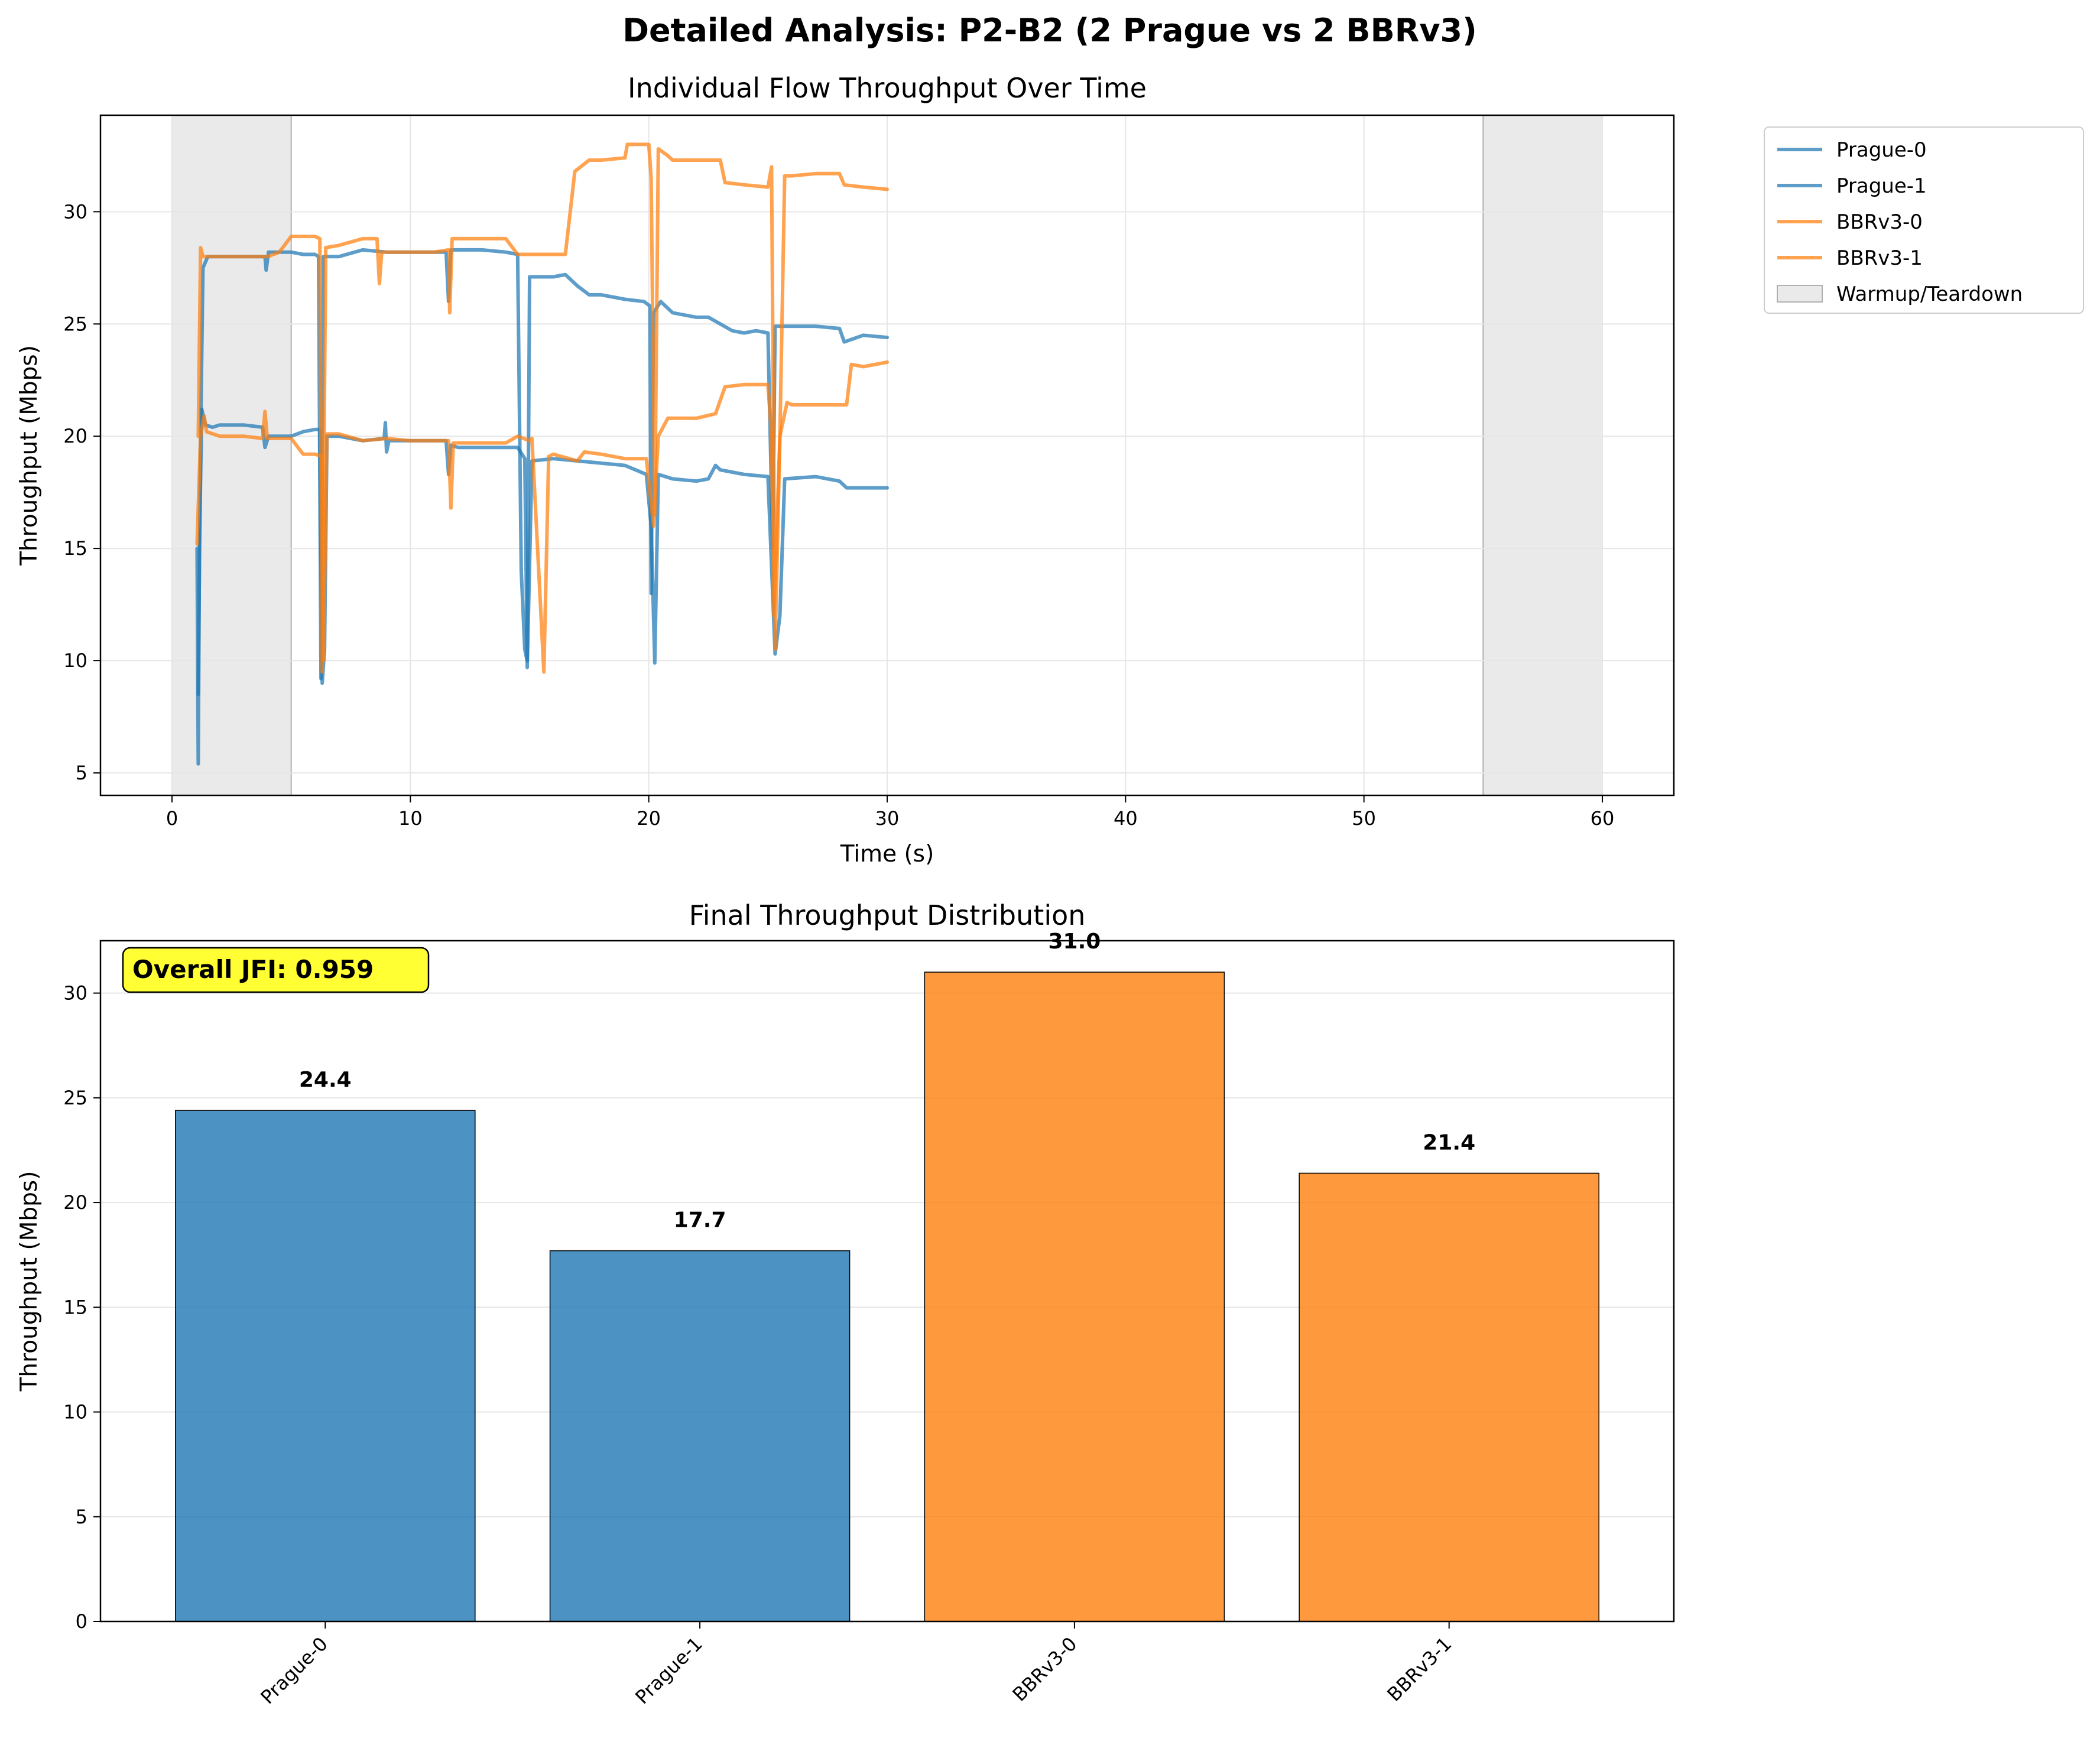 This screenshot has height=1742, width=2100. What do you see at coordinates (1879, 258) in the screenshot?
I see `legend-entry: BBRv3-1` at bounding box center [1879, 258].